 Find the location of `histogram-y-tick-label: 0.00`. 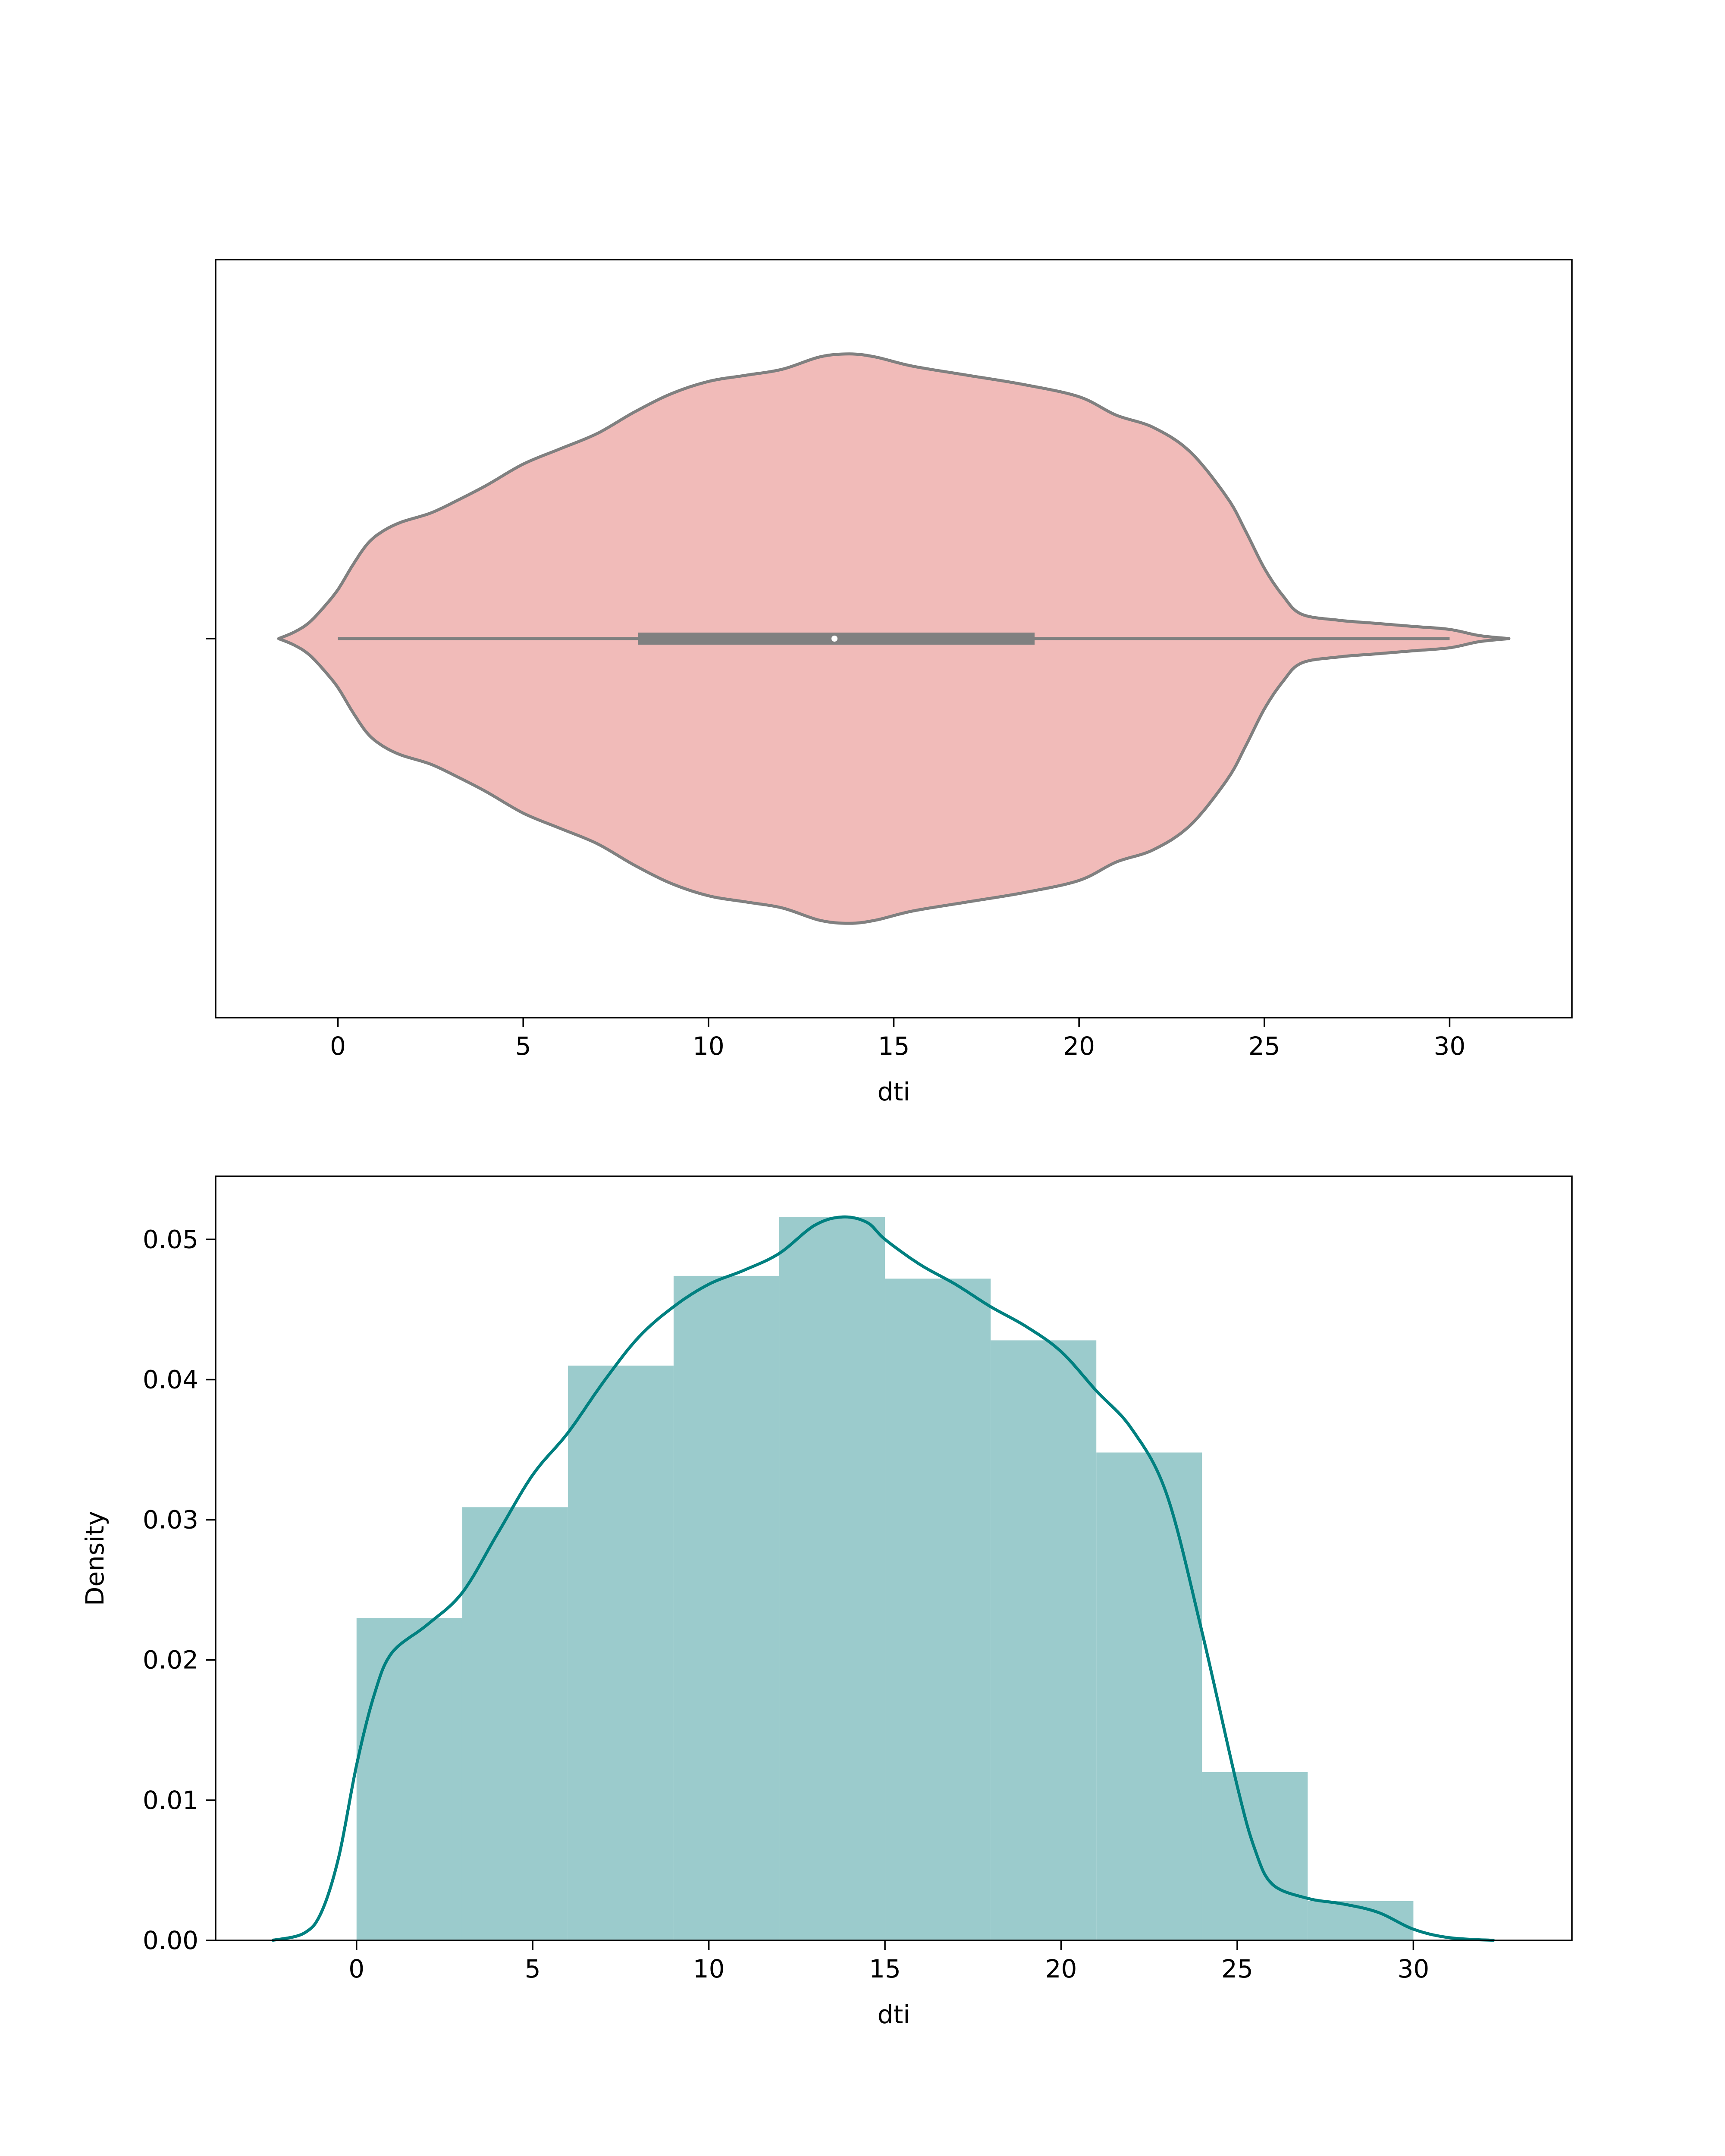

histogram-y-tick-label: 0.00 is located at coordinates (171, 1940).